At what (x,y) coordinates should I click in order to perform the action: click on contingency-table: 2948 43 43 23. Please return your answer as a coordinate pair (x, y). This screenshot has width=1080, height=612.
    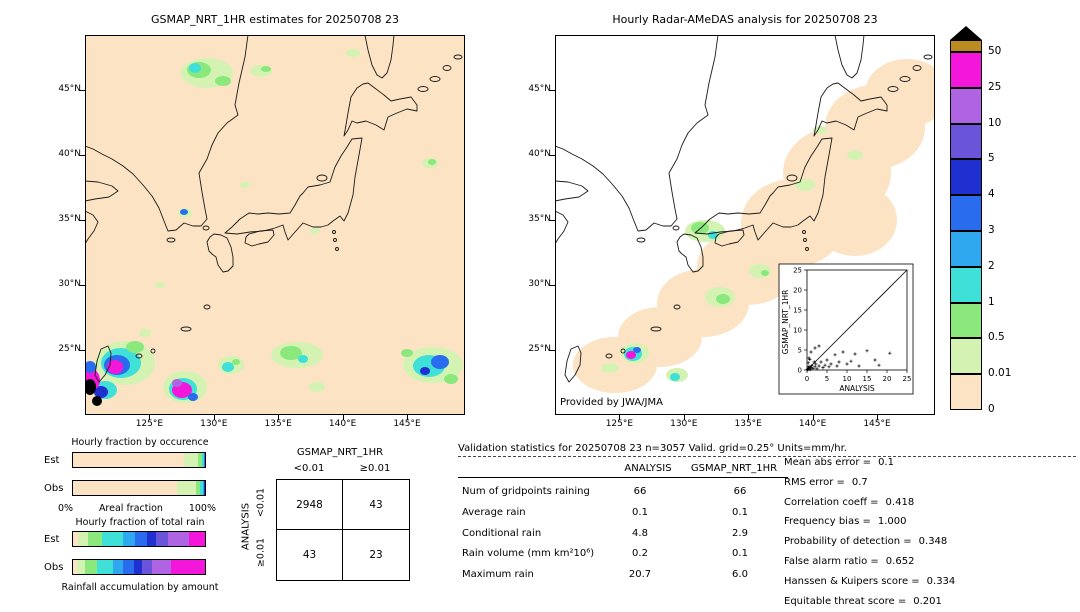
    Looking at the image, I should click on (343, 530).